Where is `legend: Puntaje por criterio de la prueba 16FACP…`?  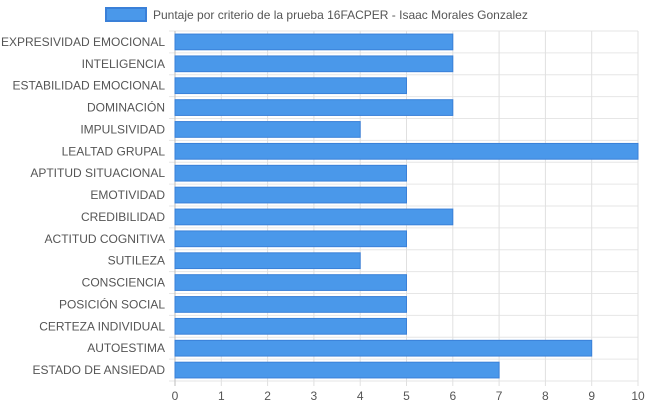 legend: Puntaje por criterio de la prueba 16FACP… is located at coordinates (316, 14).